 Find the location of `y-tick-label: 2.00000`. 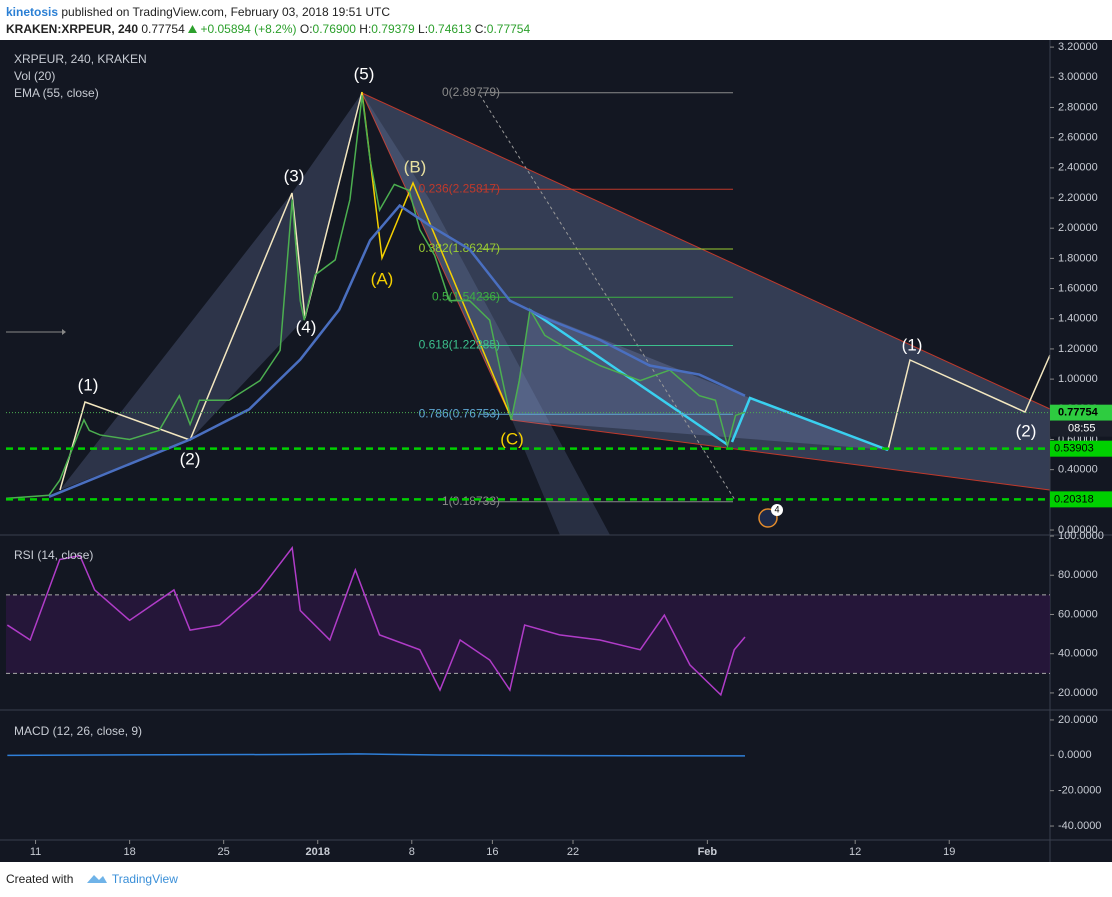

y-tick-label: 2.00000 is located at coordinates (1078, 228).